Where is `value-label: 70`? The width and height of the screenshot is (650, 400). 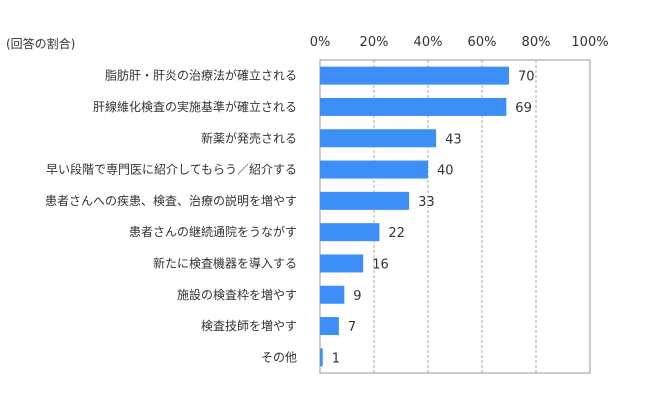
value-label: 70 is located at coordinates (526, 77).